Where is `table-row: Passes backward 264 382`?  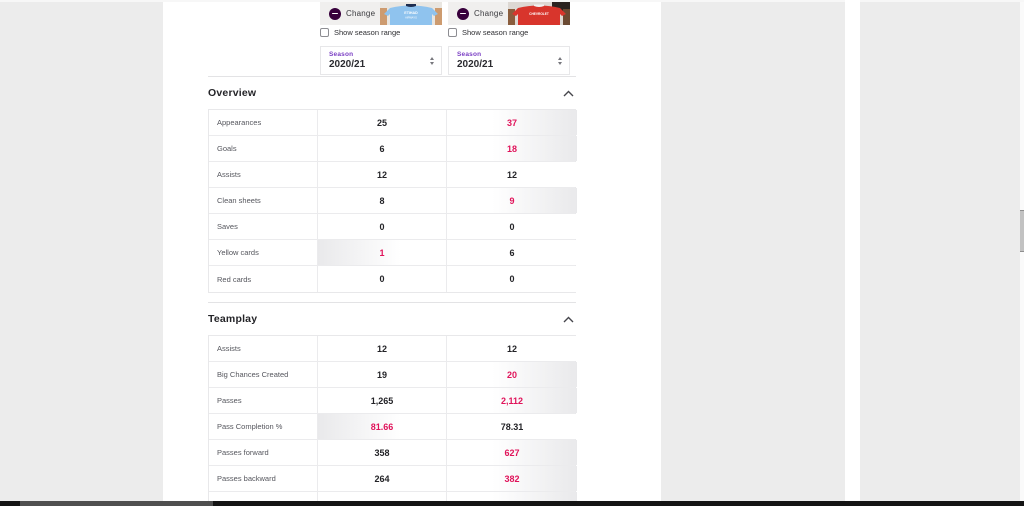 table-row: Passes backward 264 382 is located at coordinates (393, 479).